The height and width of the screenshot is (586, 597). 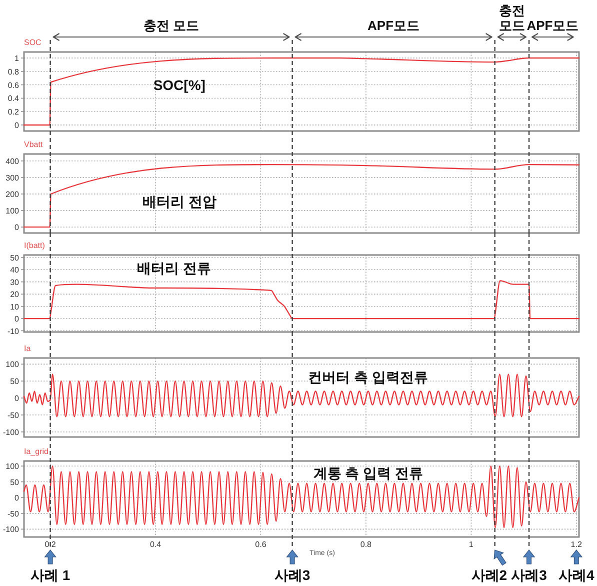 I want to click on y-axis-title: Ia, so click(x=28, y=348).